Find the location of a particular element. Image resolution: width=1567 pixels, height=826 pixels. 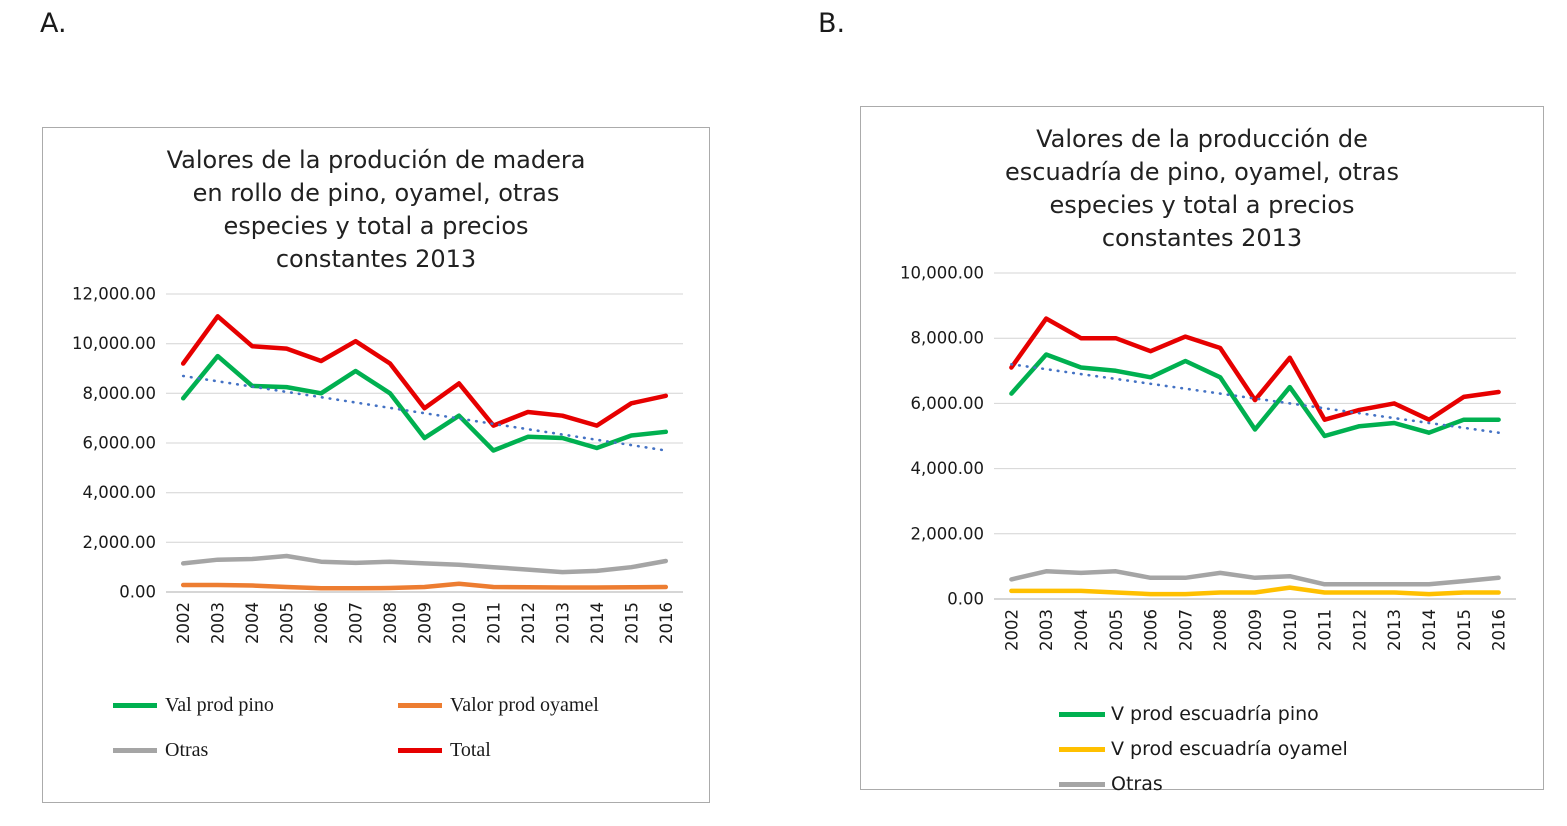

series-v-prod-escuadr-a-oyamel is located at coordinates (1255, 591).